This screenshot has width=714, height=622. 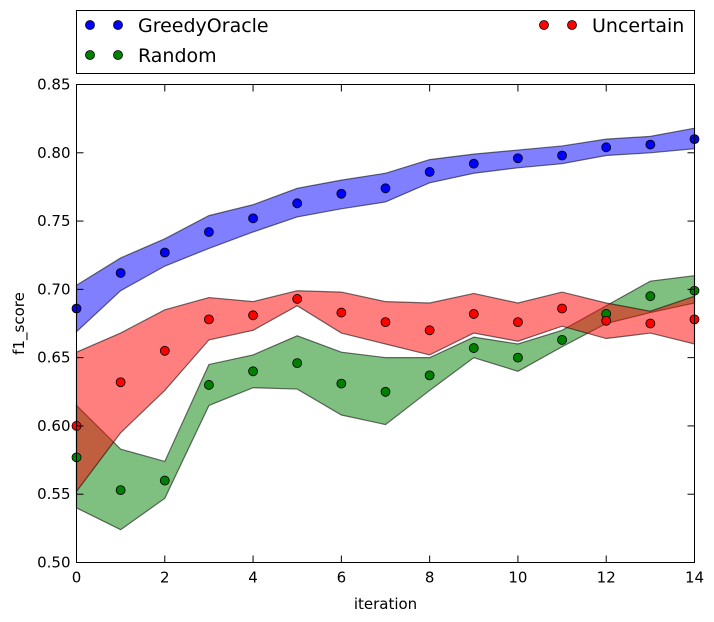 What do you see at coordinates (342, 578) in the screenshot?
I see `x-tick-label: 6` at bounding box center [342, 578].